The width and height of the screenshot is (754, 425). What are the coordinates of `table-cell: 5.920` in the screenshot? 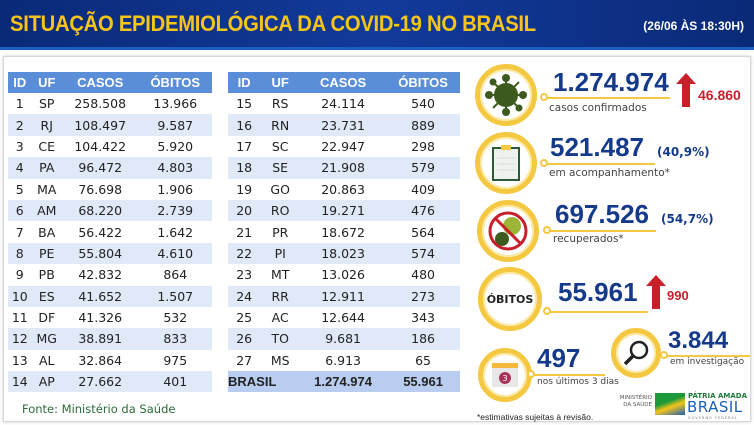 It's located at (175, 146).